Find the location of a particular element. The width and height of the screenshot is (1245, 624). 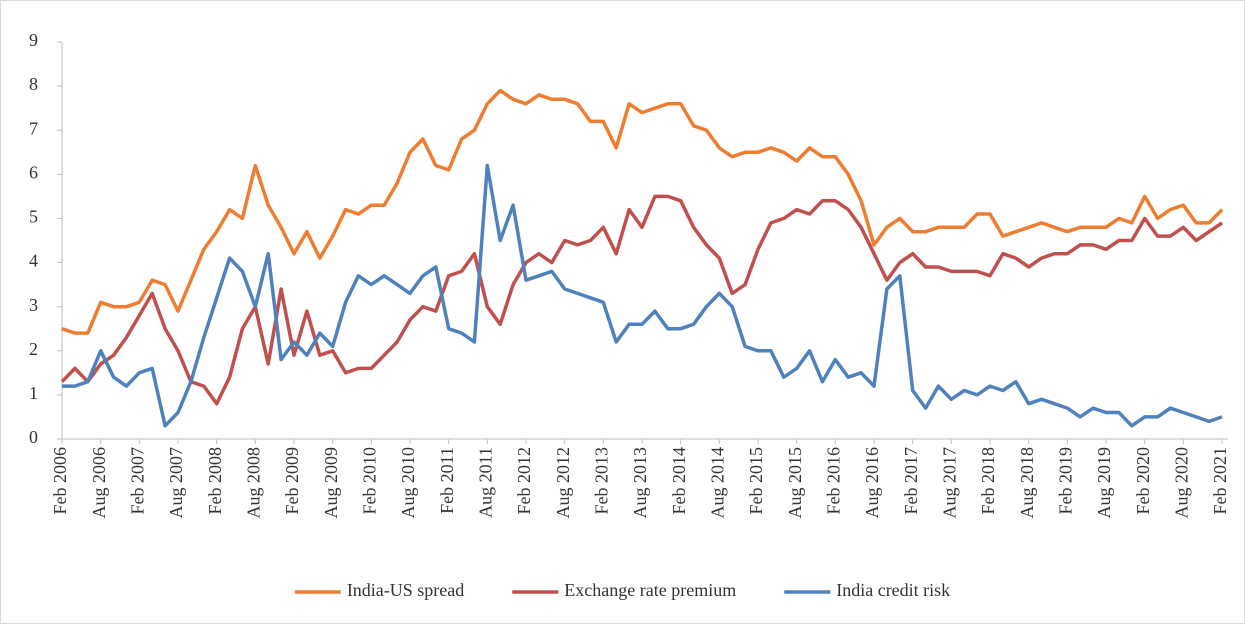

x-tick-label: Aug 2007 is located at coordinates (176, 483).